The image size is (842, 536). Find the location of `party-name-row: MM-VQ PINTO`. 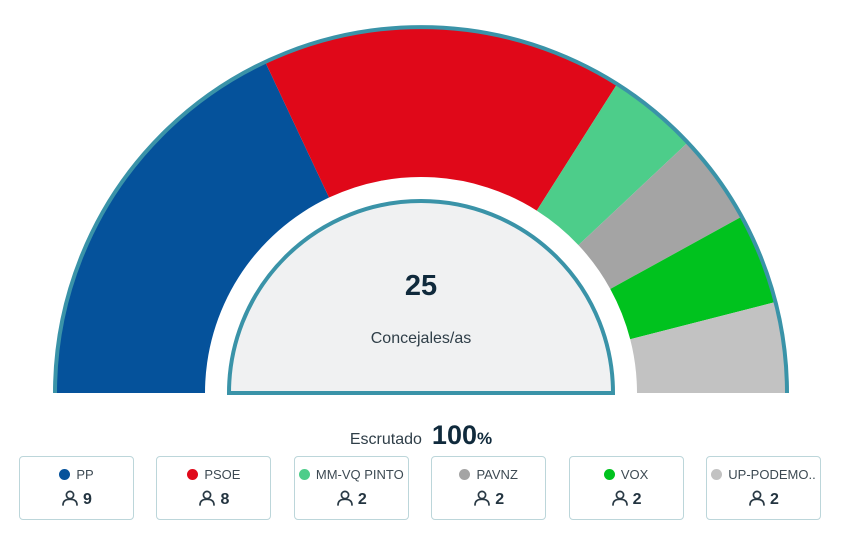

party-name-row: MM-VQ PINTO is located at coordinates (351, 474).